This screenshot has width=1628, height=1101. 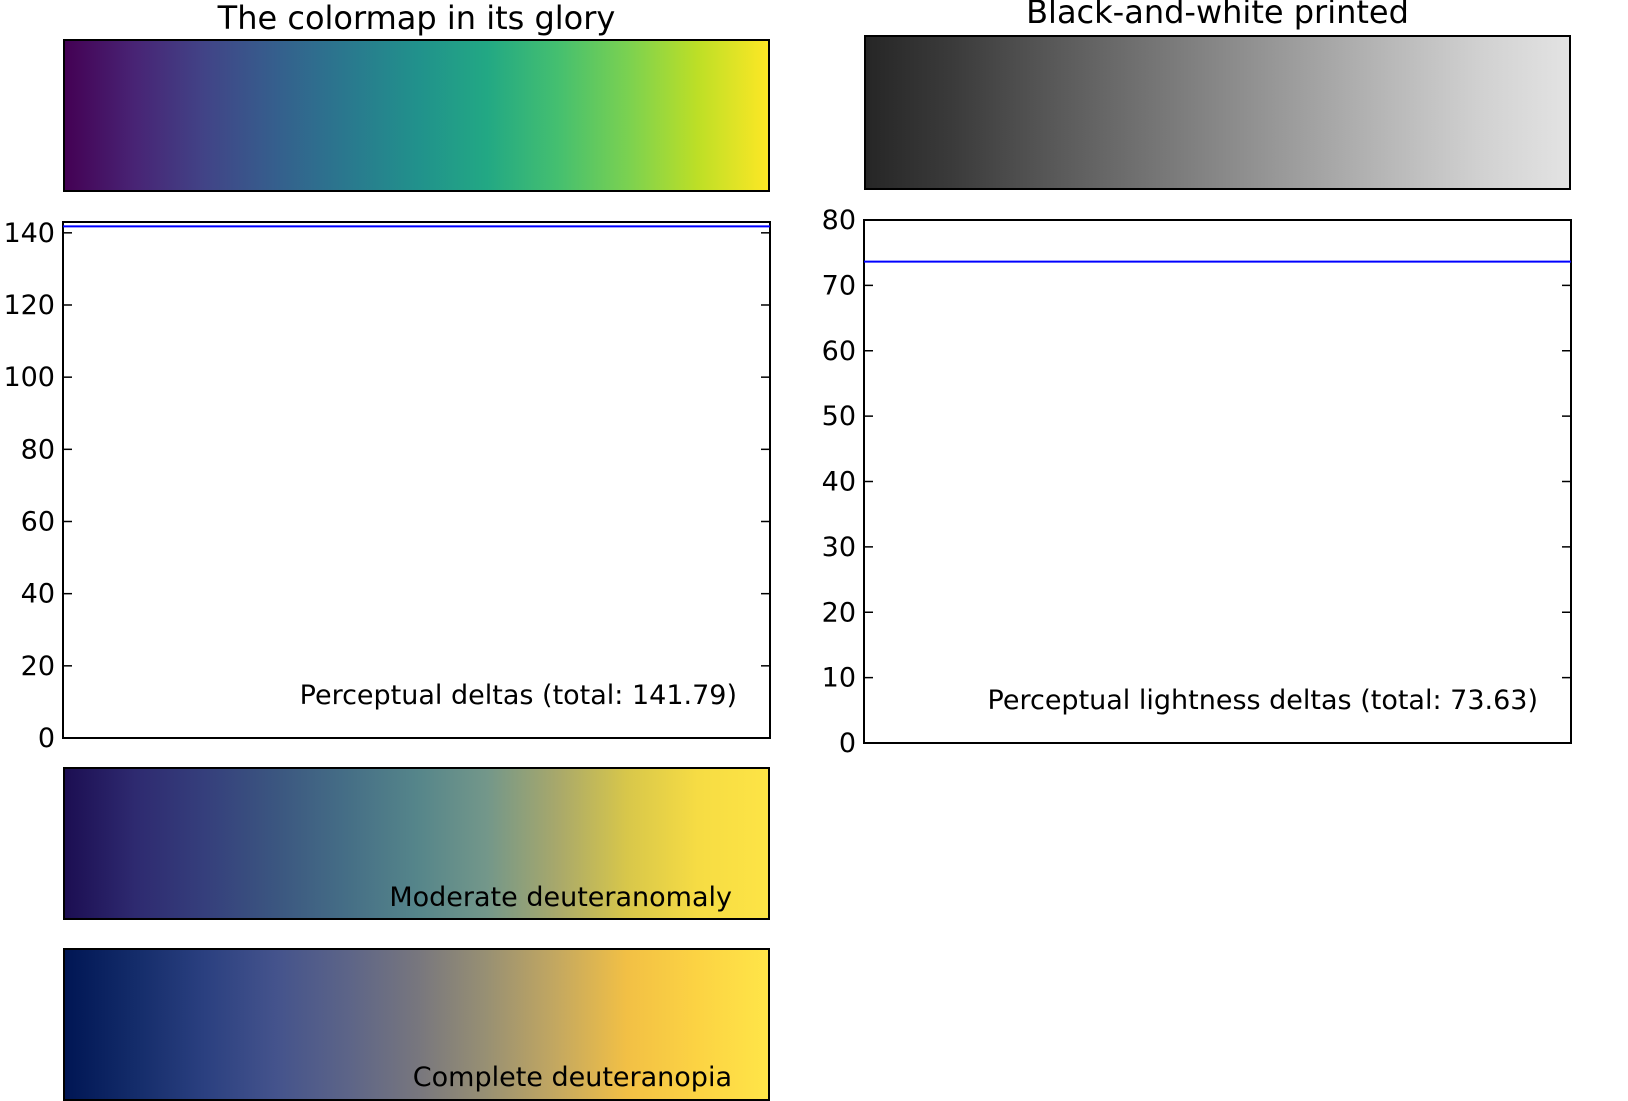 I want to click on deuteranopia-label: Complete deuteranopia, so click(x=572, y=1077).